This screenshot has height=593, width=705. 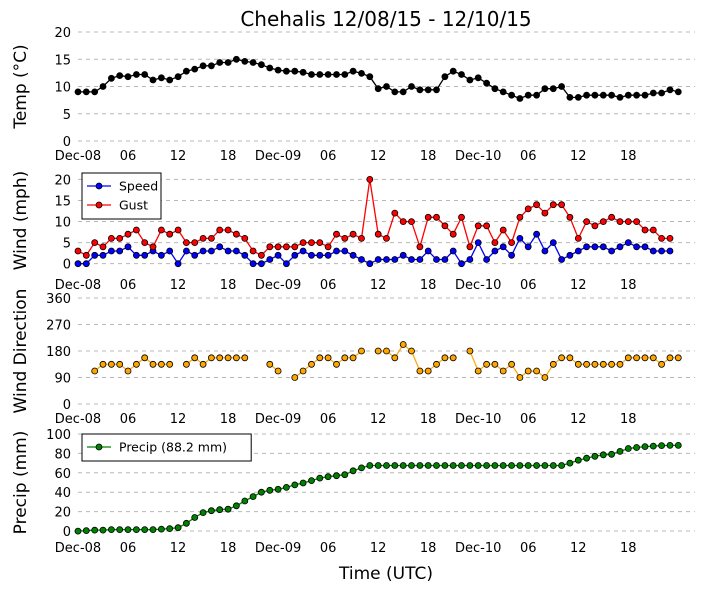 I want to click on y-tick-label: 90, so click(x=62, y=379).